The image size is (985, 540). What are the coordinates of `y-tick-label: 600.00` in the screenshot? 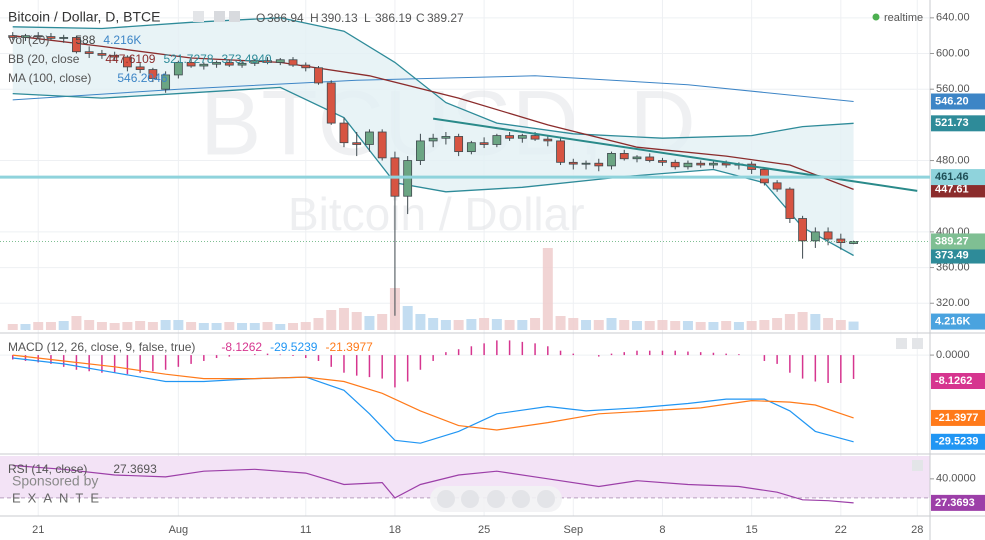 It's located at (953, 53).